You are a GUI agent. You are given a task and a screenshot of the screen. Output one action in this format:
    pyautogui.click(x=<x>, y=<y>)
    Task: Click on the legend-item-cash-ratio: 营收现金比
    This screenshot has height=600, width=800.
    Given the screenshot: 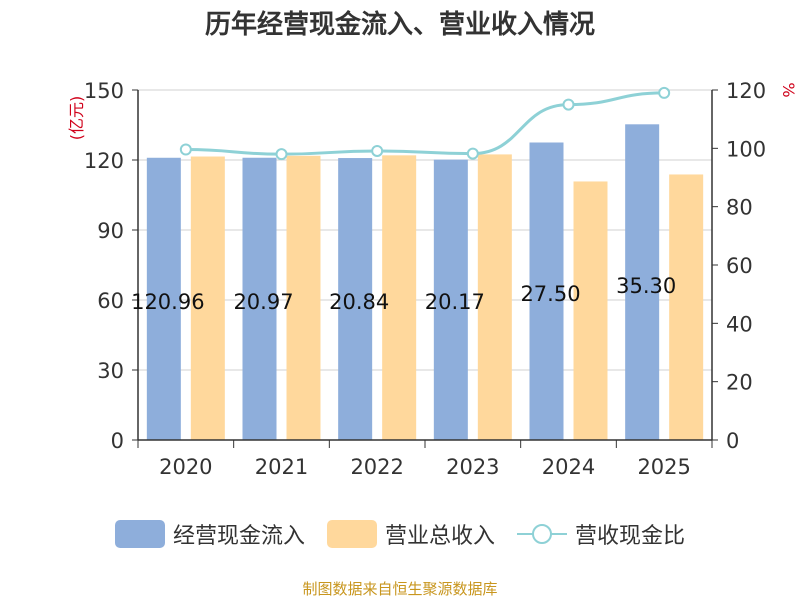 What is the action you would take?
    pyautogui.click(x=601, y=534)
    